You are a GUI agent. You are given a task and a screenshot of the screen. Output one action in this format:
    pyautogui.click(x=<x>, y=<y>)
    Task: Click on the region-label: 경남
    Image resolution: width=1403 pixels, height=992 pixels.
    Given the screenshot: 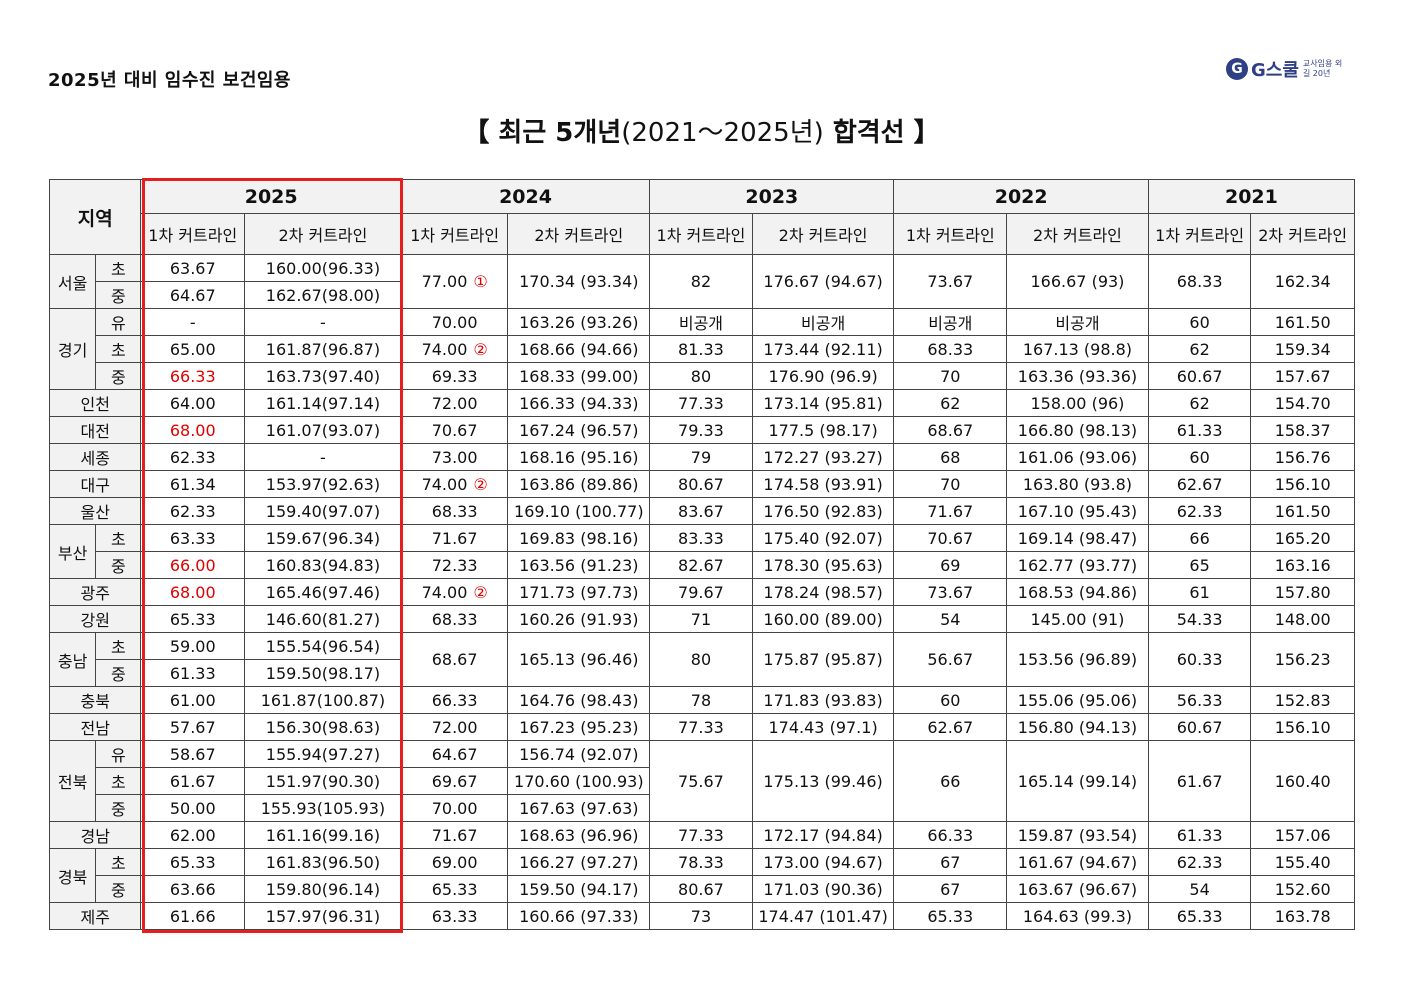 What is the action you would take?
    pyautogui.click(x=95, y=835)
    